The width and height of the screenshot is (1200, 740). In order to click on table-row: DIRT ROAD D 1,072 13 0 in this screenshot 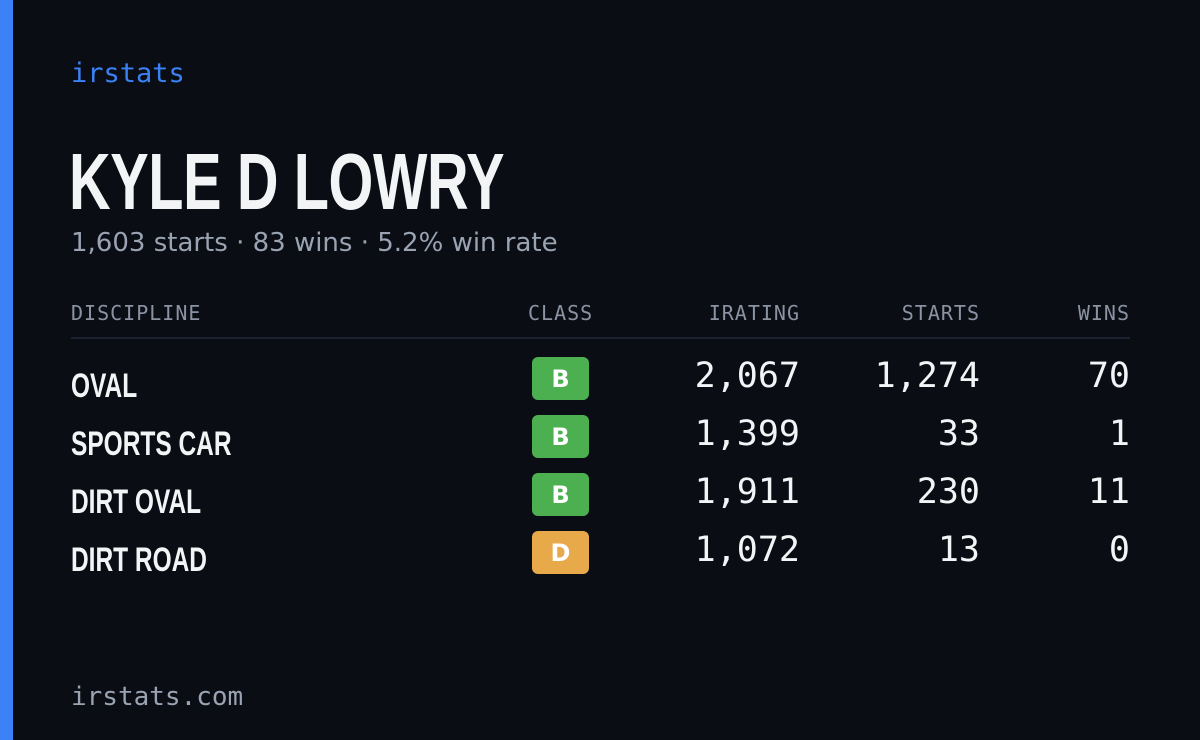, I will do `click(600, 556)`.